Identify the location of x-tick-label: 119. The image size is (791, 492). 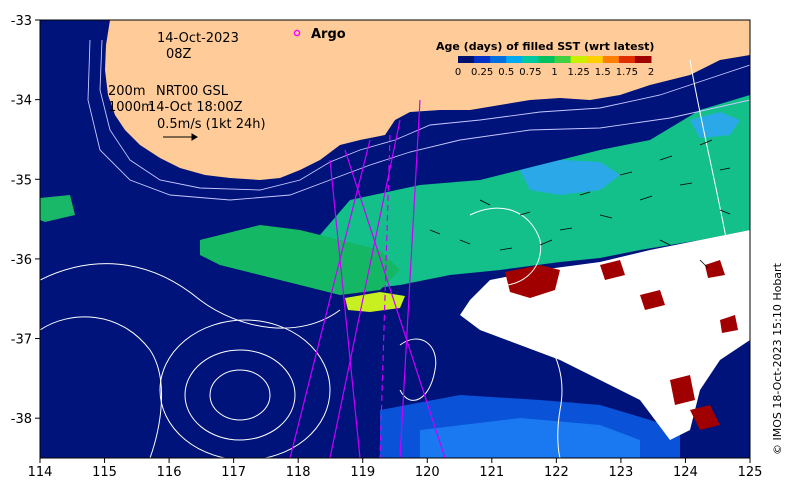
(362, 472).